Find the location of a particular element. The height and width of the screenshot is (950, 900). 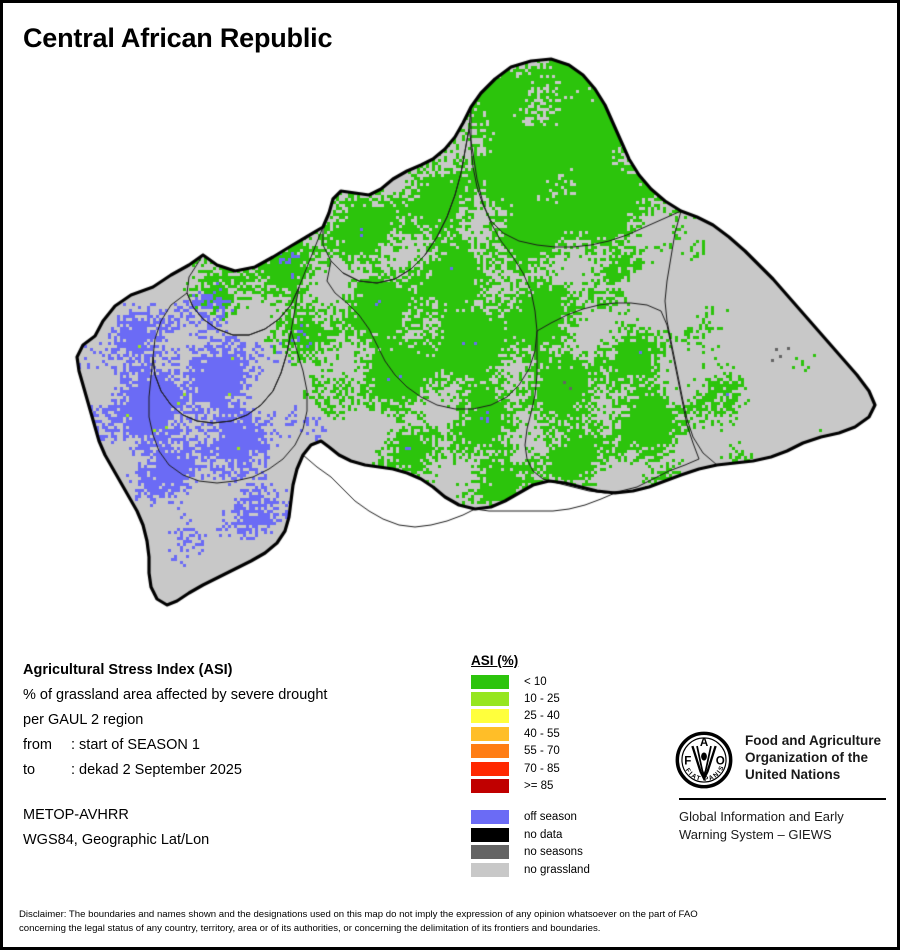

from-label: from is located at coordinates (37, 745).